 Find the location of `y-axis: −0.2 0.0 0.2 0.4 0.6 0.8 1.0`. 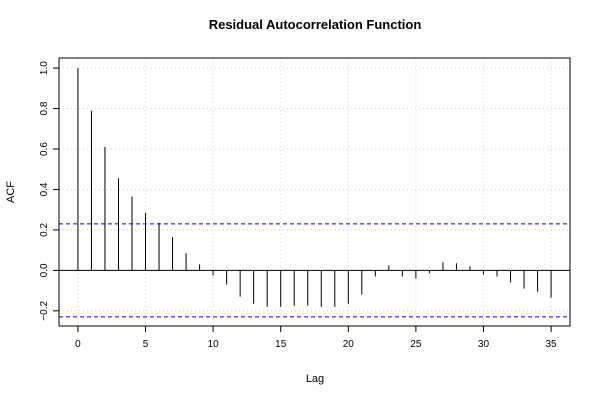

y-axis: −0.2 0.0 0.2 0.4 0.6 0.8 1.0 is located at coordinates (49, 191).